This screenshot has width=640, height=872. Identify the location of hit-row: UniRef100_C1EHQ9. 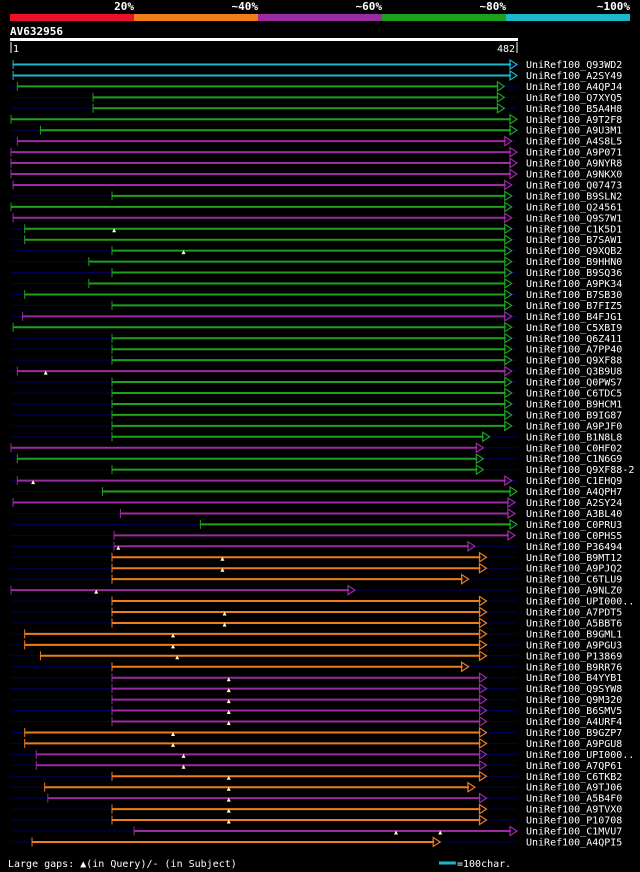
(316, 481).